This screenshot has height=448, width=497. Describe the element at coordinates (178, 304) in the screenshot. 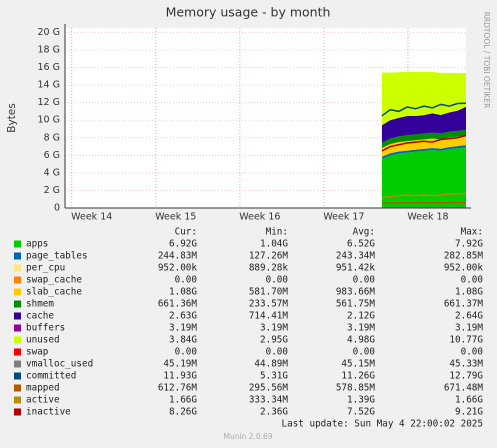

I see `legend-stat: 661.36M` at that location.